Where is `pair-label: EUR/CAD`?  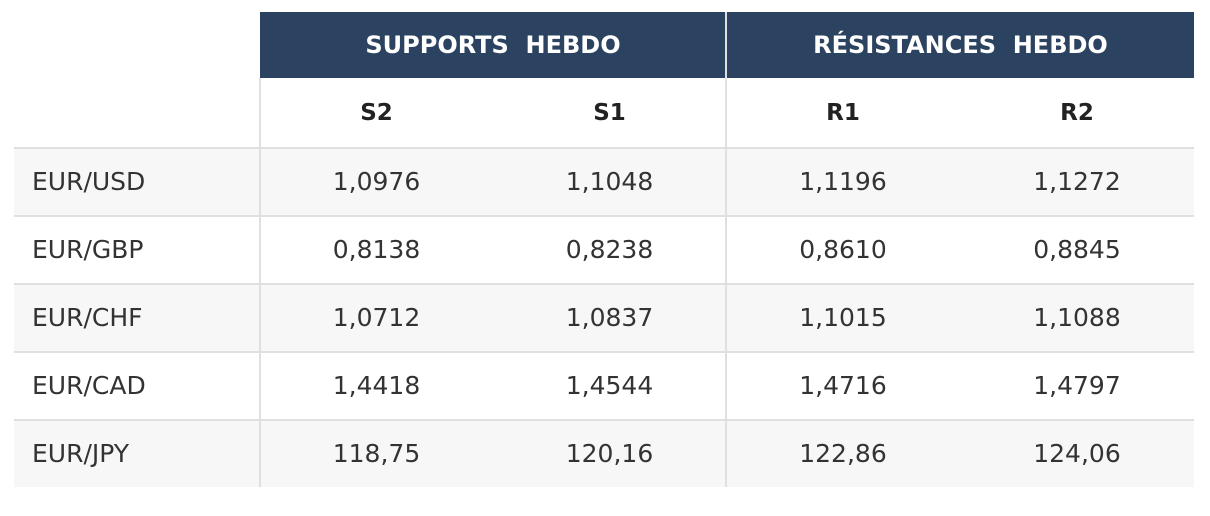 pair-label: EUR/CAD is located at coordinates (89, 385).